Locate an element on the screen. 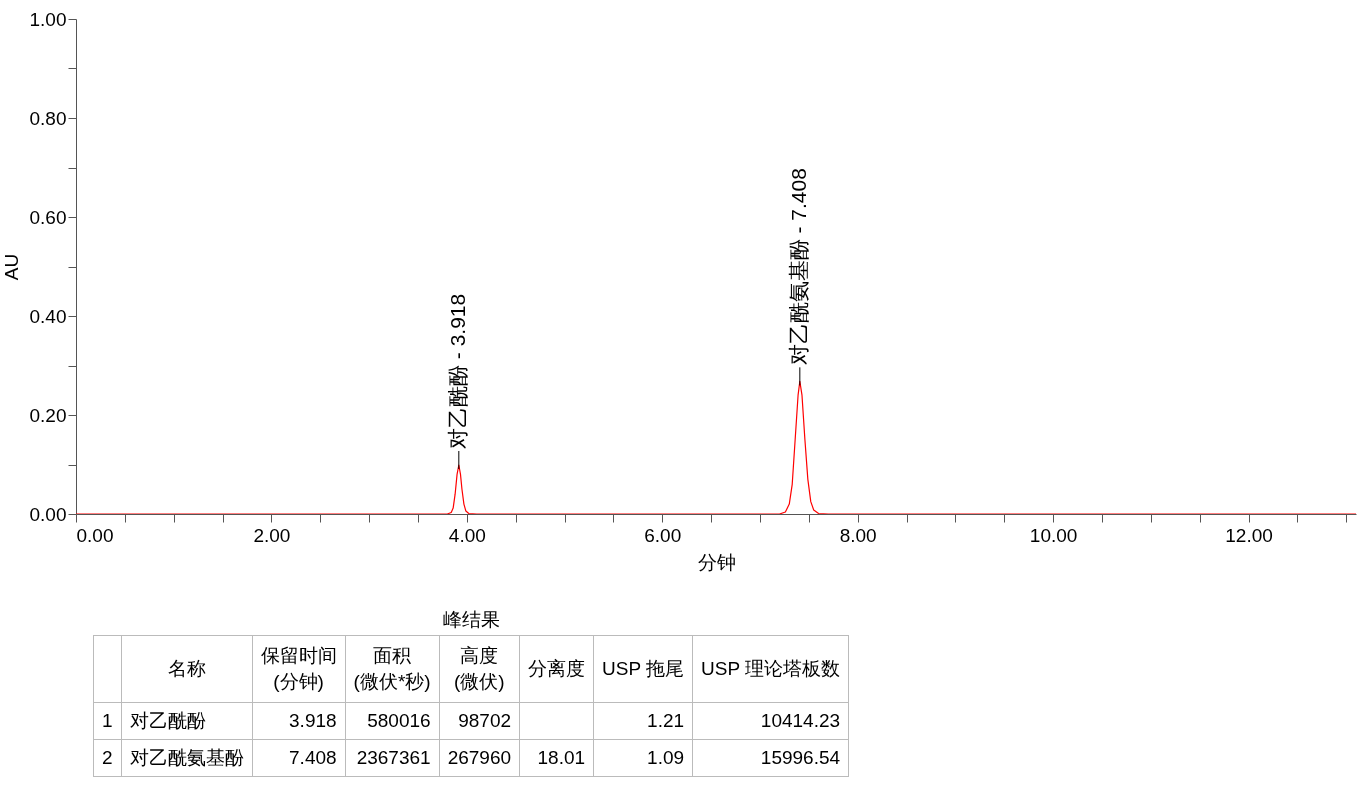 The width and height of the screenshot is (1371, 795). text: 2367361 is located at coordinates (392, 758).